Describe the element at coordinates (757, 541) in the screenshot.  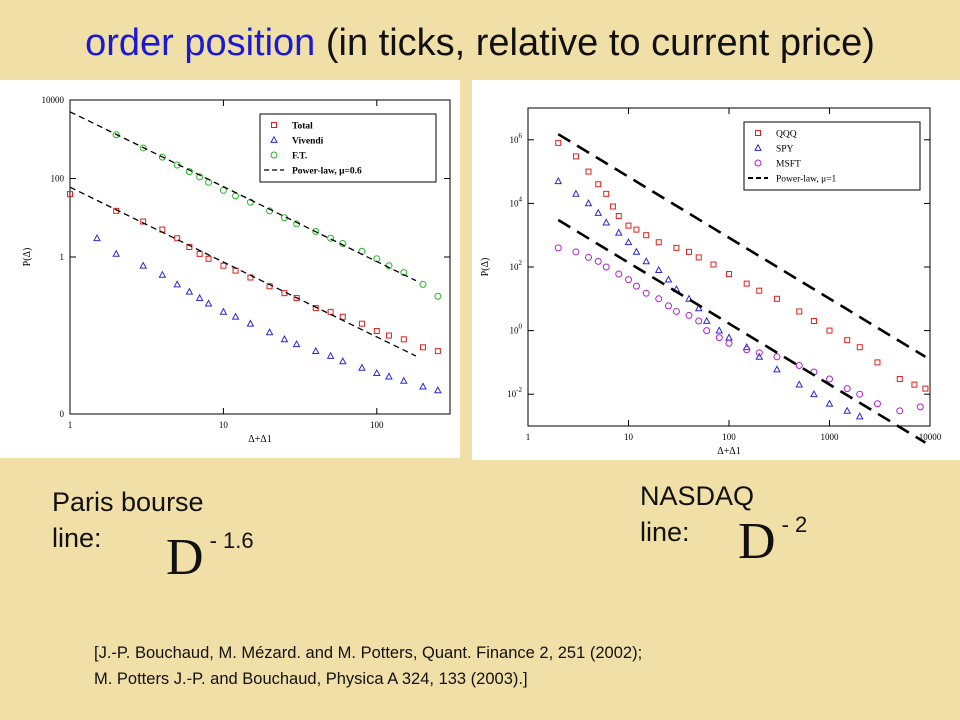
I see `nasdaq-formula-base: D` at that location.